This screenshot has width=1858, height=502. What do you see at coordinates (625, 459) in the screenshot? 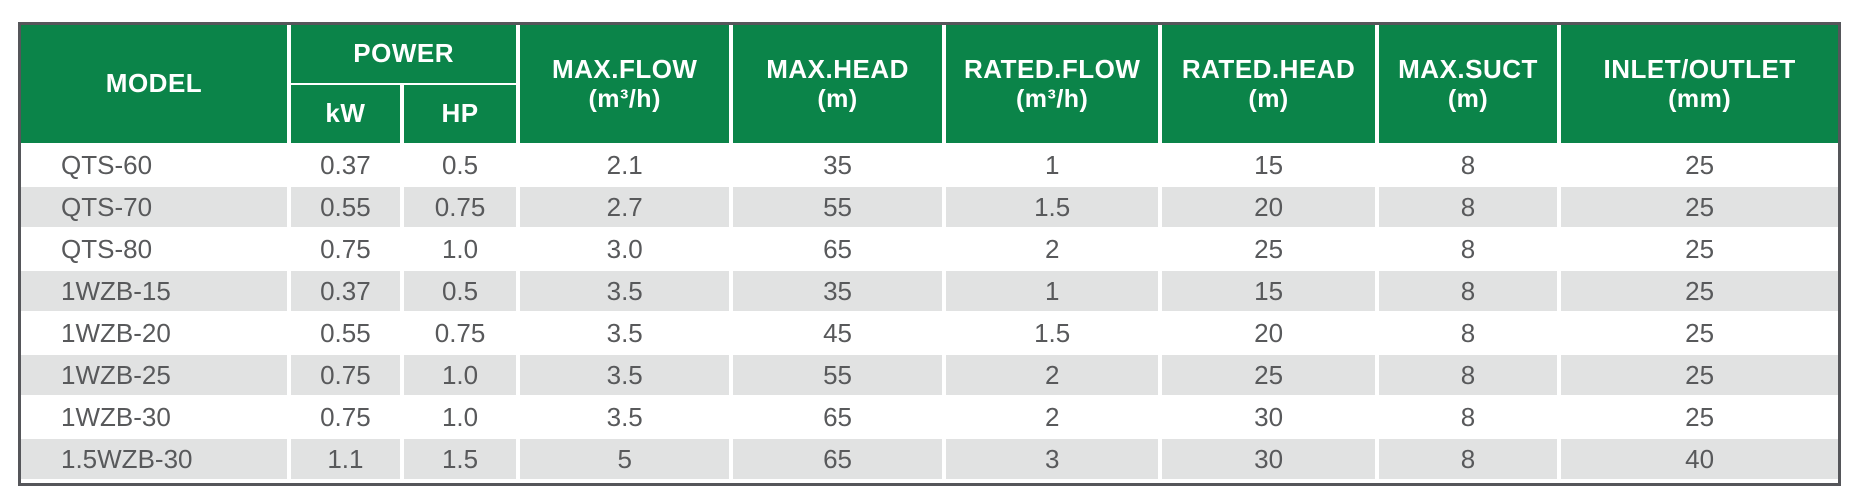
I see `cell-max-flow: 5` at bounding box center [625, 459].